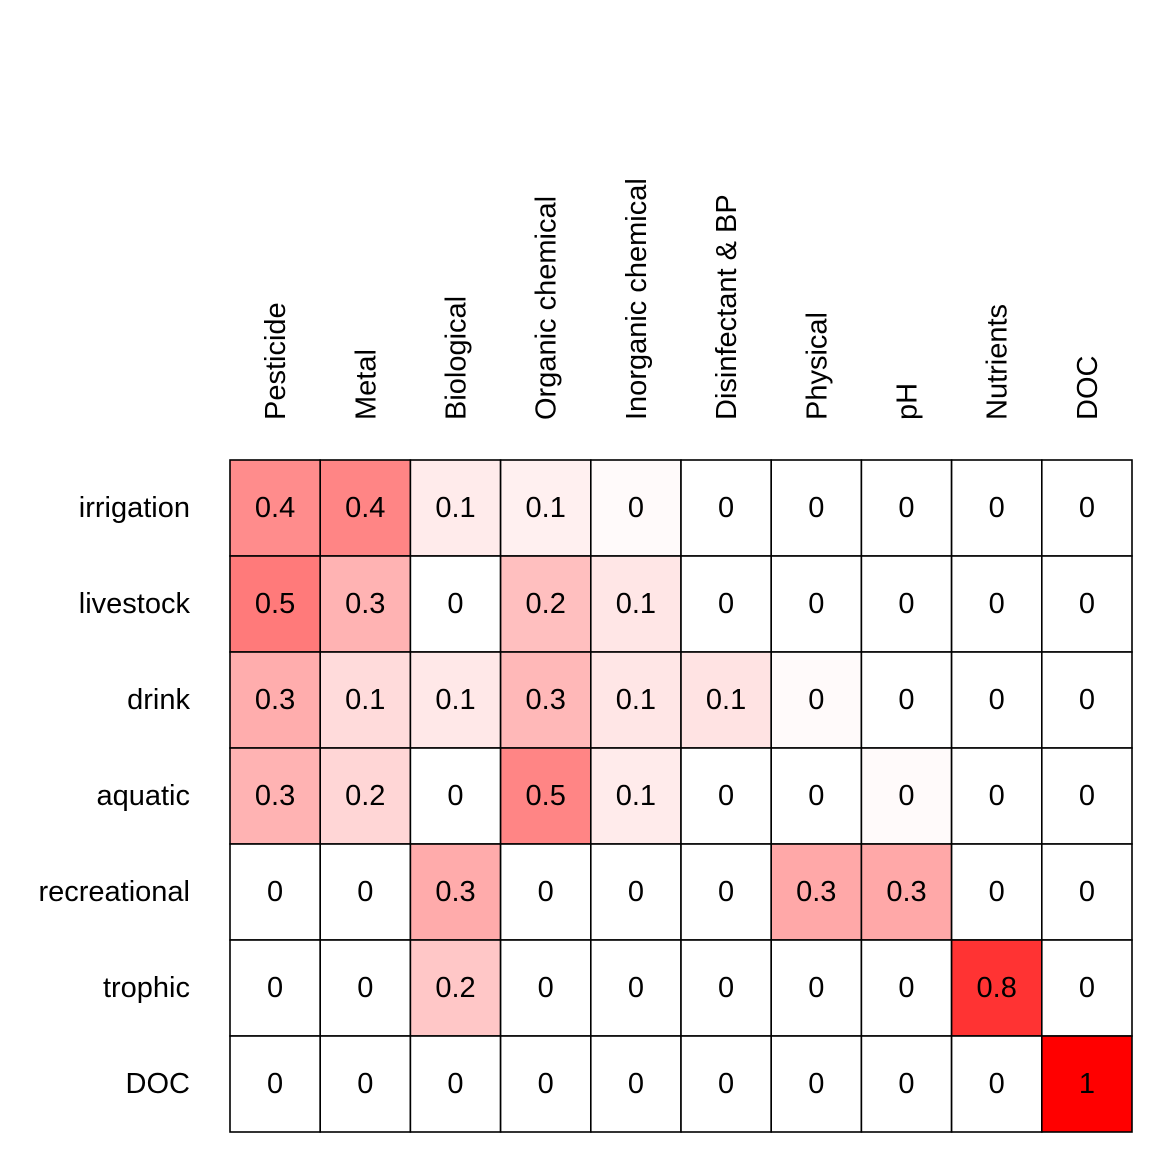 This screenshot has width=1152, height=1152. What do you see at coordinates (143, 796) in the screenshot?
I see `row-label: aquatic` at bounding box center [143, 796].